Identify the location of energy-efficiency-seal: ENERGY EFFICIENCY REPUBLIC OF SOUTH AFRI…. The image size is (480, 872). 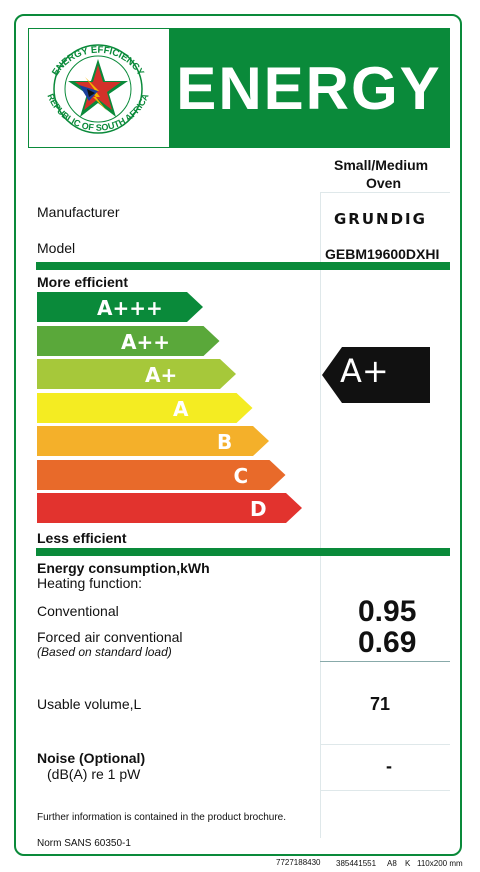
(98, 88).